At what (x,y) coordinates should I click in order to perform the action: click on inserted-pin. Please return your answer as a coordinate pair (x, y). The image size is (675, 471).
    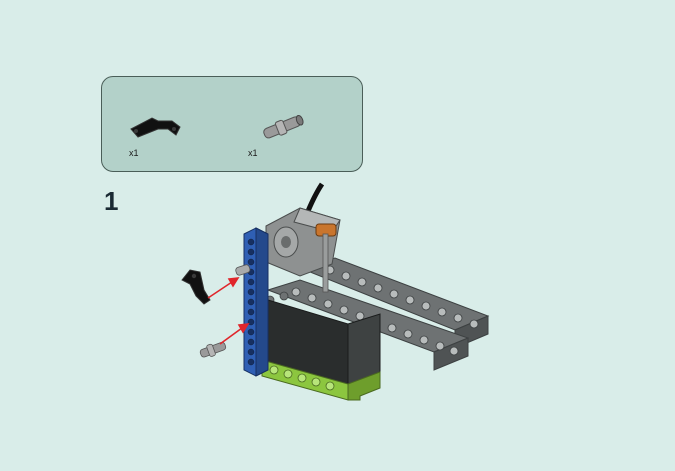
    Looking at the image, I should click on (243, 270).